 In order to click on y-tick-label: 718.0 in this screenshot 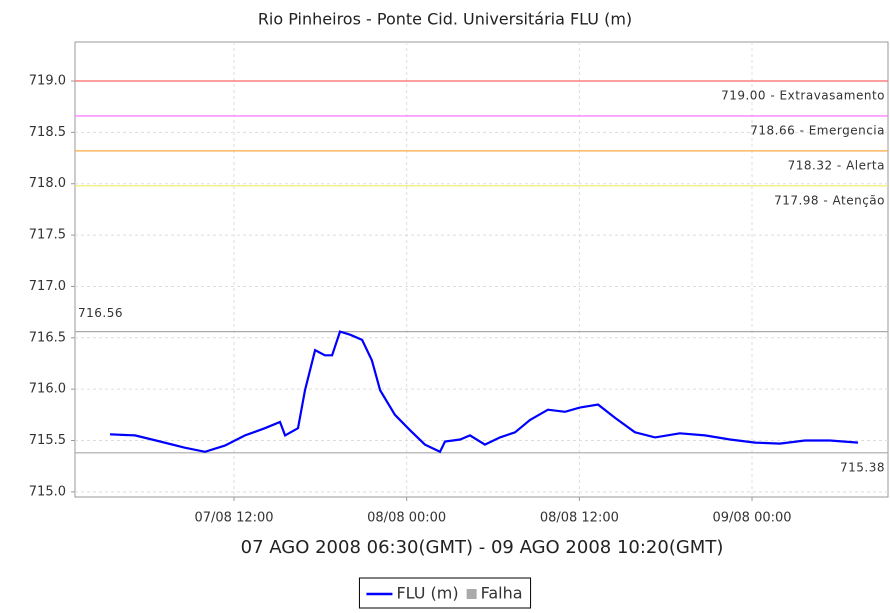, I will do `click(47, 183)`.